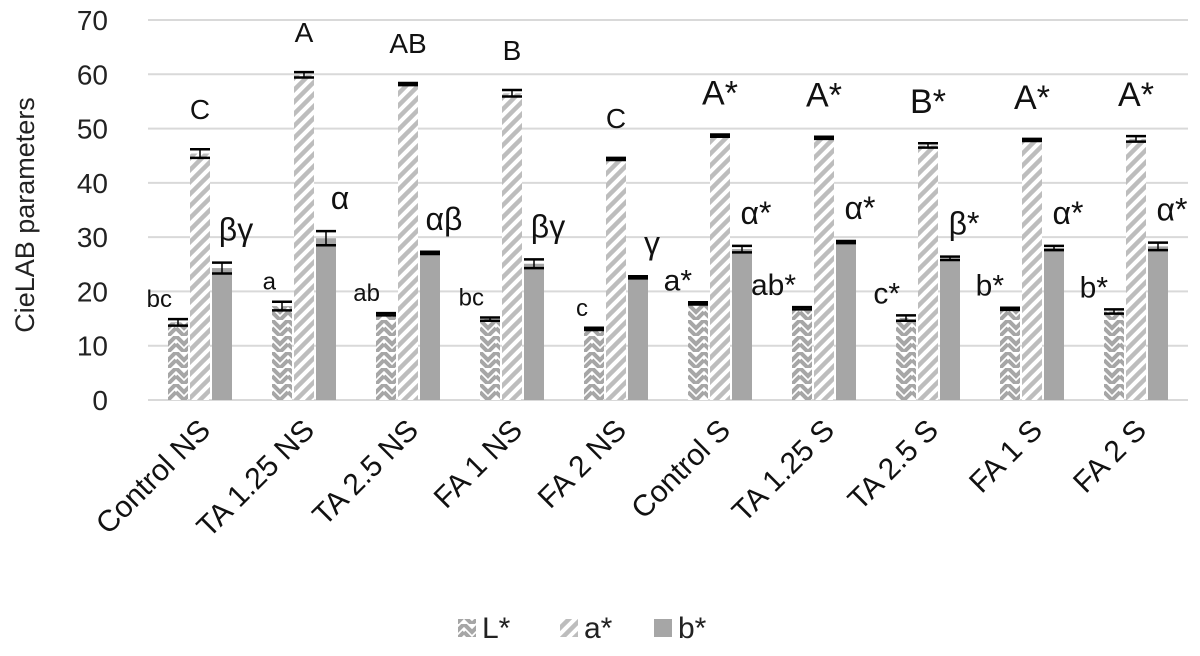 The width and height of the screenshot is (1200, 656). I want to click on significance-label: γ, so click(652, 243).